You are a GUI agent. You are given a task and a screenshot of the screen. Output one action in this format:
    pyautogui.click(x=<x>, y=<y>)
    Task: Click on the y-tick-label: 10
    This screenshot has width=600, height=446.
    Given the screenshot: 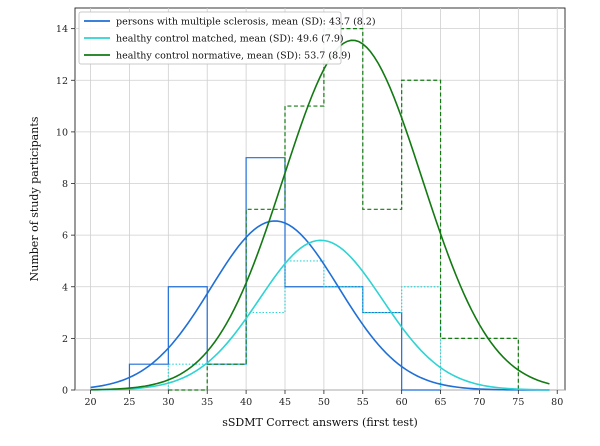 What is the action you would take?
    pyautogui.click(x=62, y=132)
    